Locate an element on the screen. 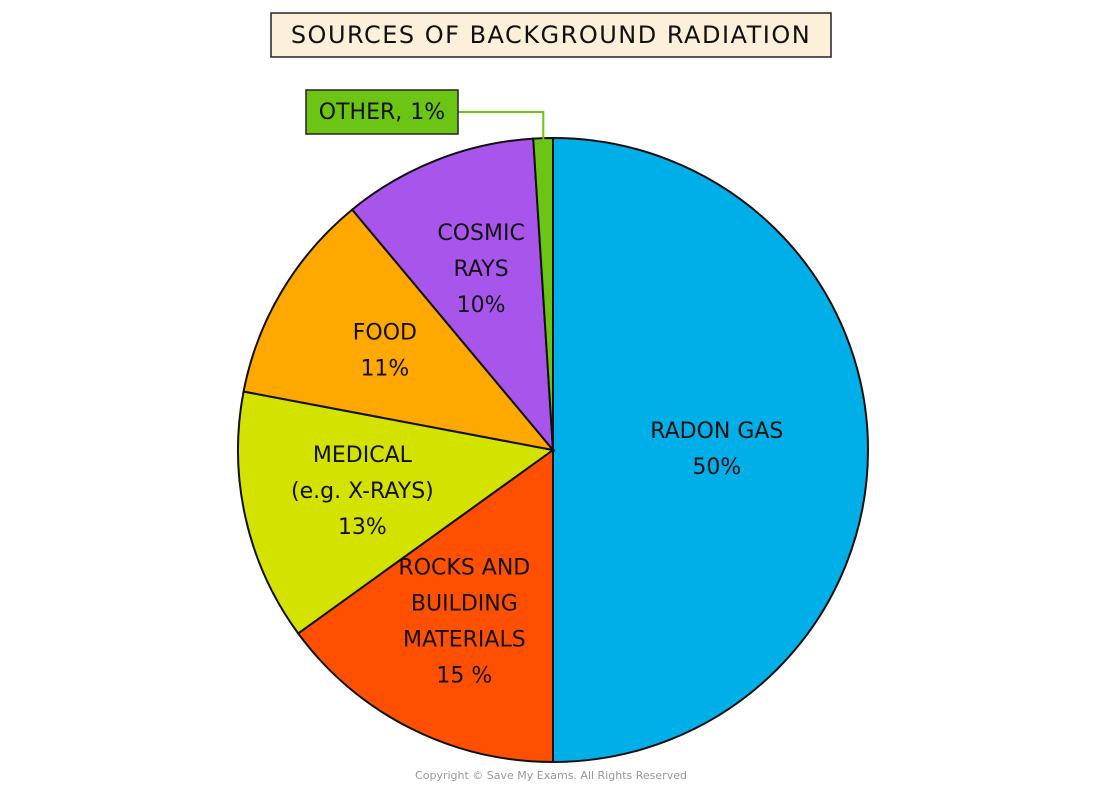  label-box is located at coordinates (382, 112).